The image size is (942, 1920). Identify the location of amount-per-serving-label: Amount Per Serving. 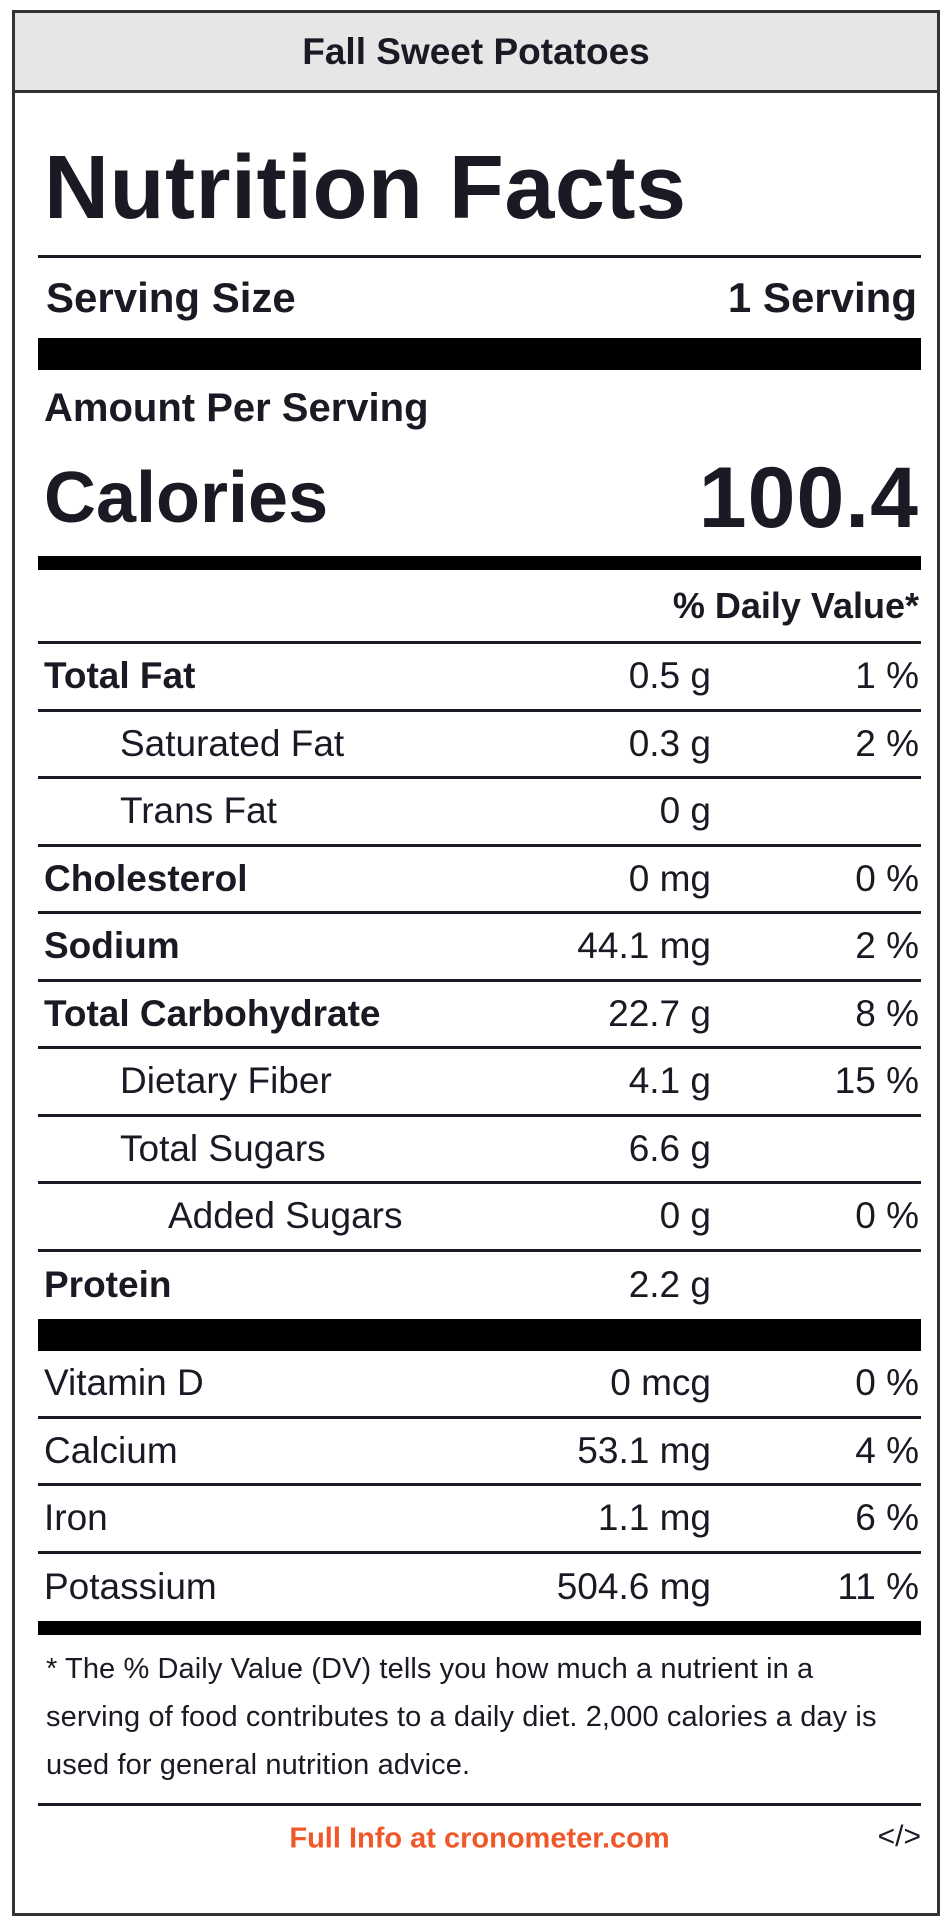
(236, 407).